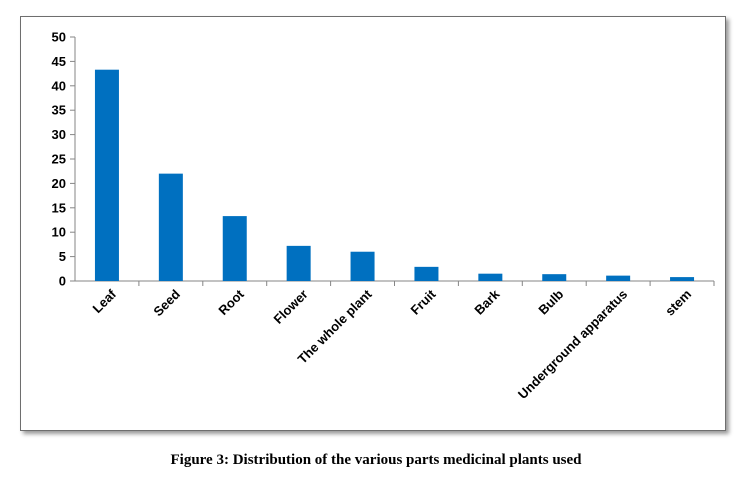  Describe the element at coordinates (59, 232) in the screenshot. I see `y-tick-label: 10` at that location.